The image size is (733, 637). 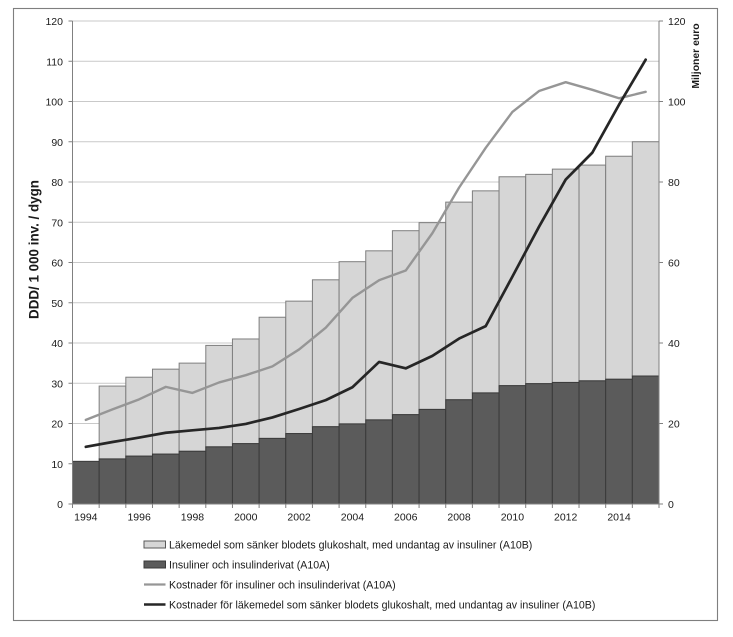 What do you see at coordinates (249, 565) in the screenshot?
I see `svg-text:Insuliner och insulinderivat (: Insuliner och insulinderivat (A10A)` at bounding box center [249, 565].